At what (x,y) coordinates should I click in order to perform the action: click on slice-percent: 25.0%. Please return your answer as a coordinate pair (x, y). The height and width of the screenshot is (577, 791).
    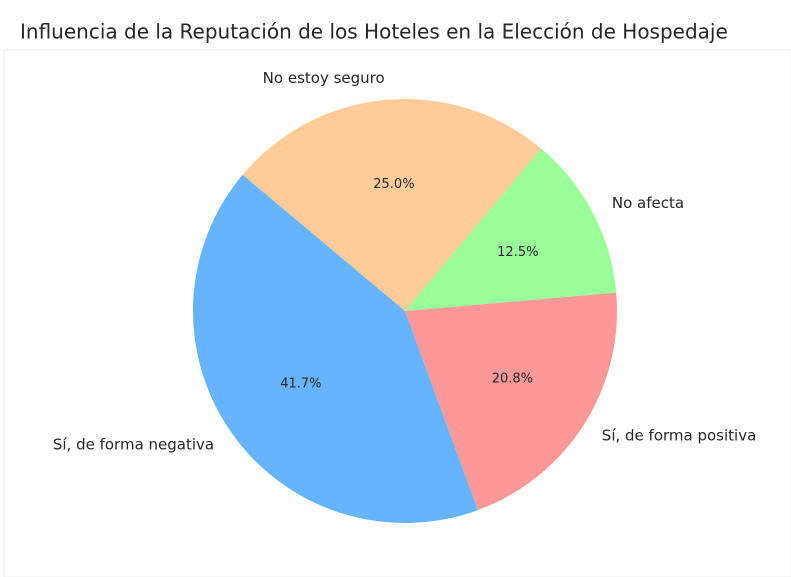
    Looking at the image, I should click on (393, 184).